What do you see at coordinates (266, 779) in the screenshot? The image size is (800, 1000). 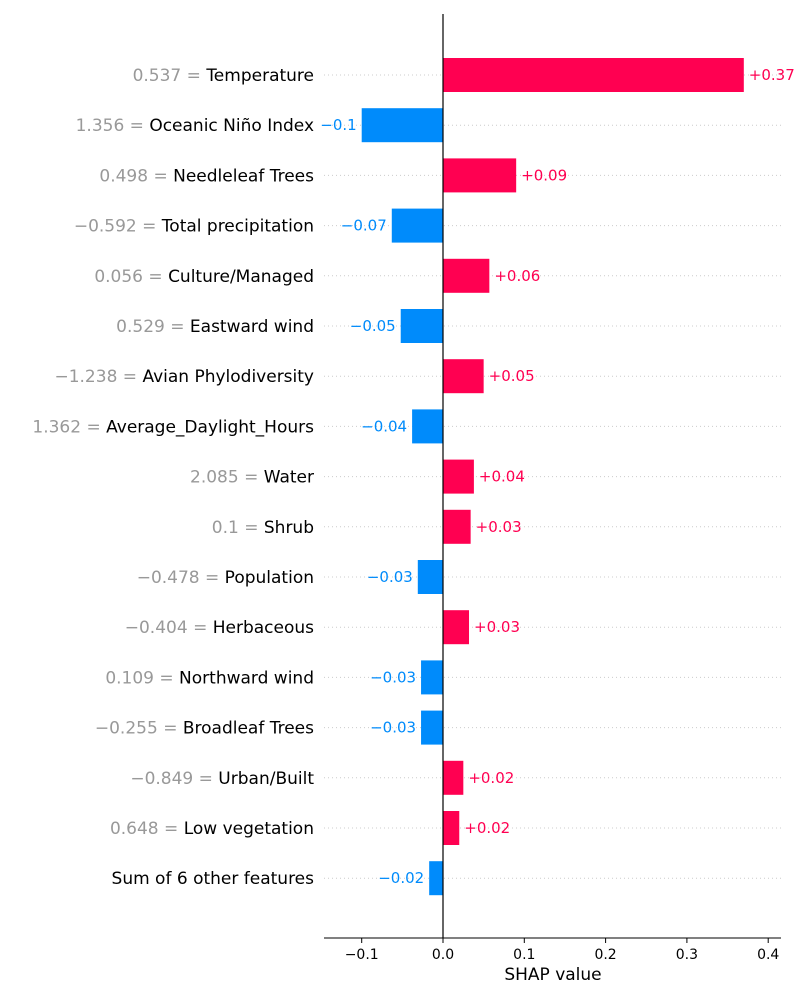 I see `feature-name: Urban/Built` at bounding box center [266, 779].